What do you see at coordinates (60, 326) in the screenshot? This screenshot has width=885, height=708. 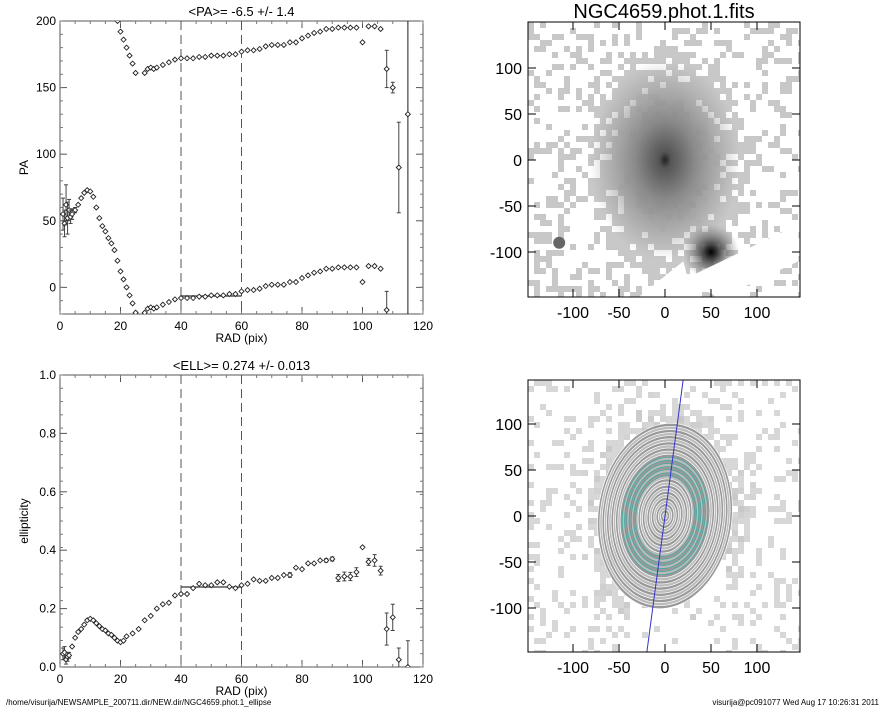 I see `x-tick-label: 0` at bounding box center [60, 326].